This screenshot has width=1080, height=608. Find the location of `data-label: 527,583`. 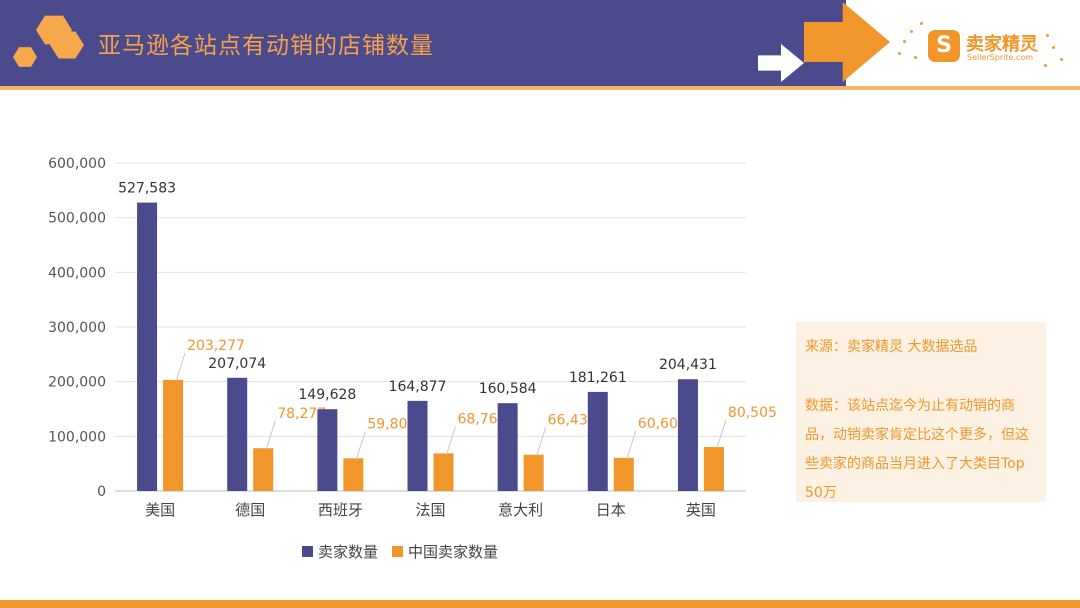

data-label: 527,583 is located at coordinates (147, 189).